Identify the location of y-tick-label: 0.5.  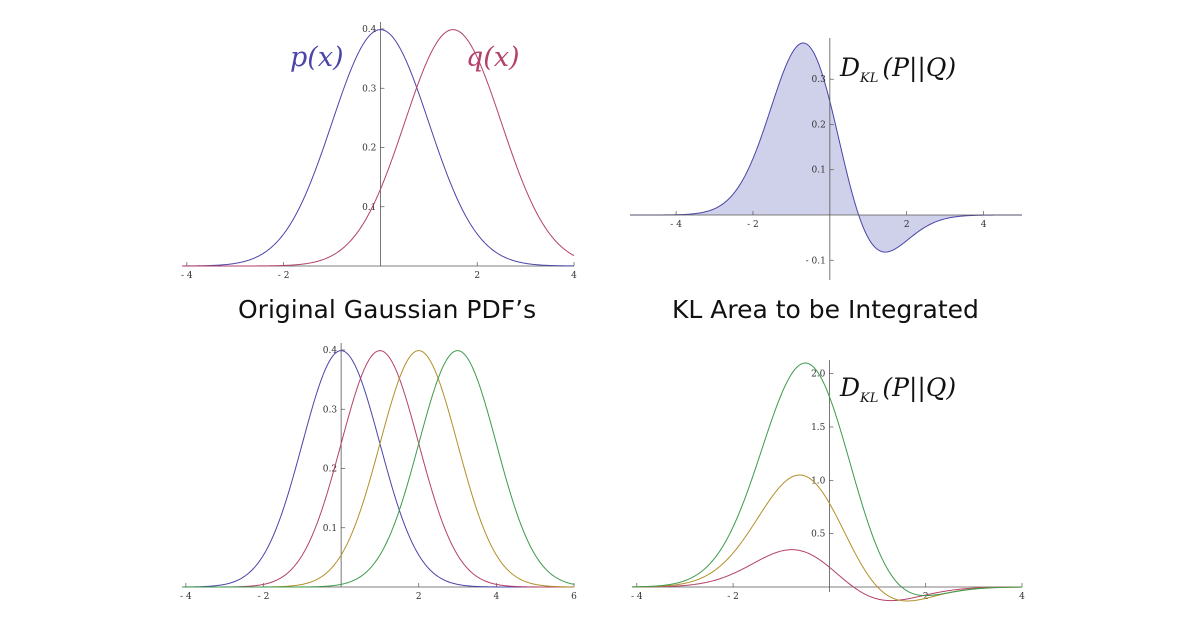
(818, 535).